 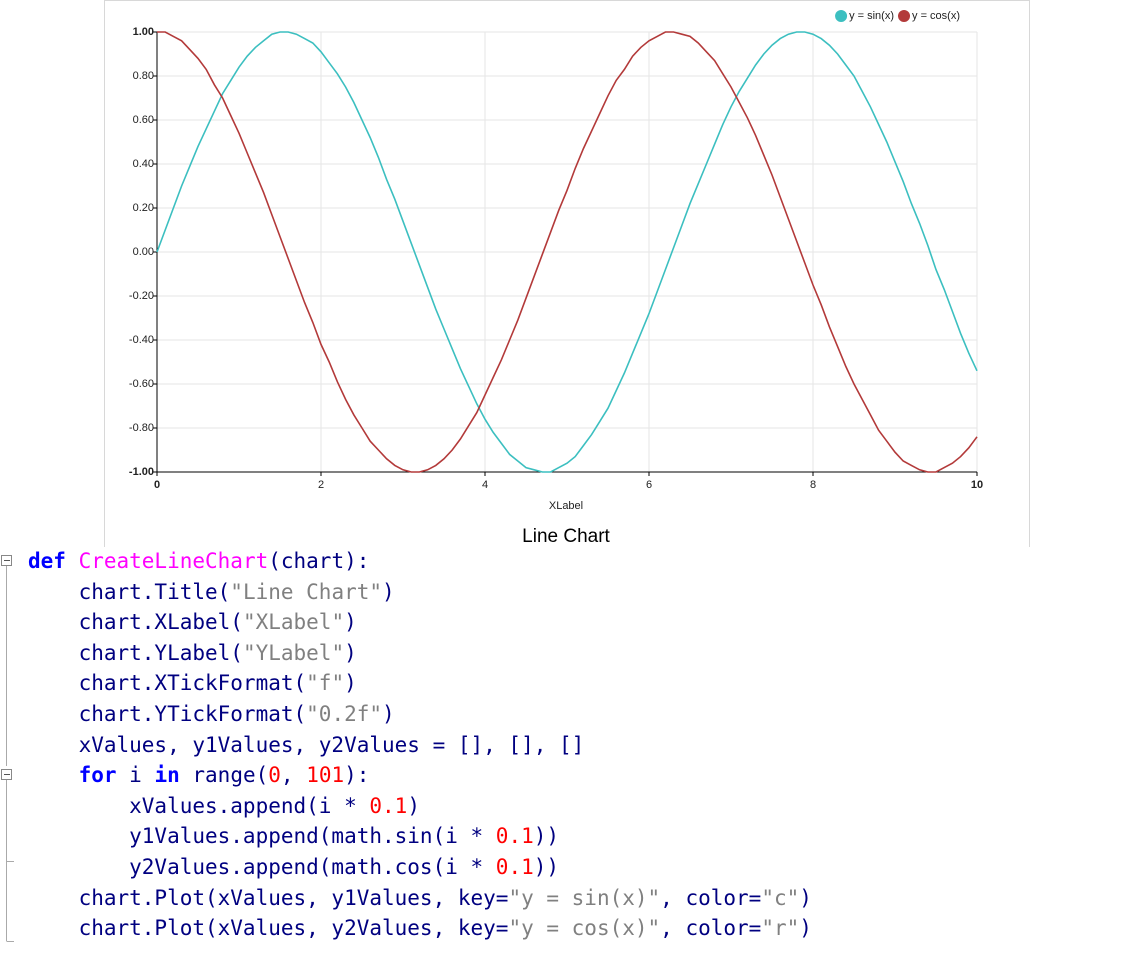 What do you see at coordinates (141, 428) in the screenshot?
I see `y-tick-label: -0.80` at bounding box center [141, 428].